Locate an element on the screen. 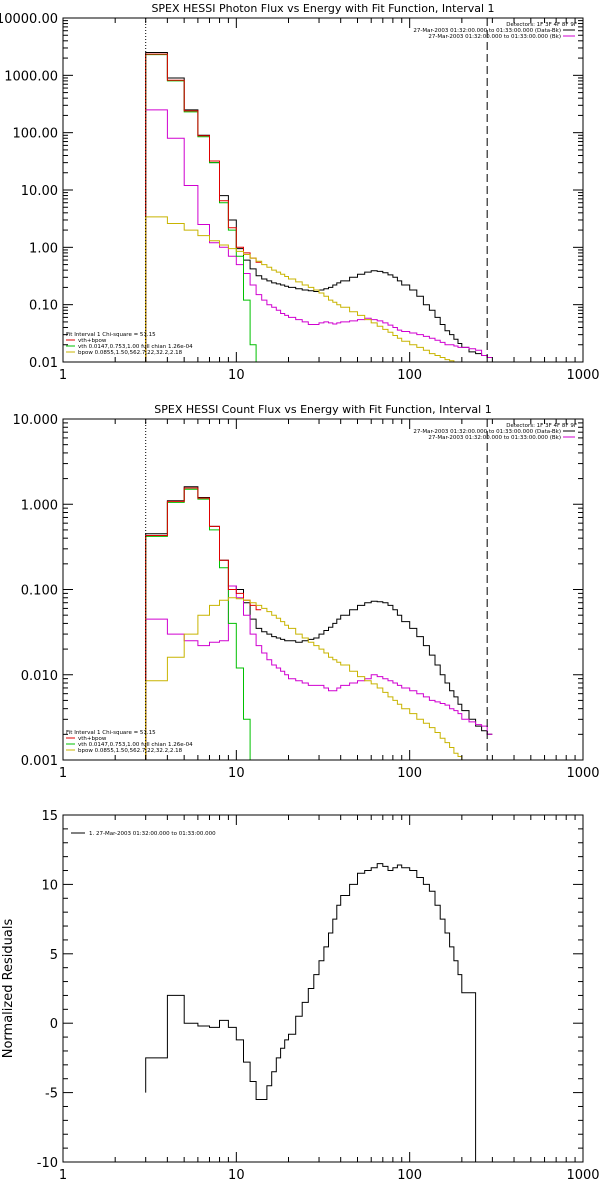 Image resolution: width=600 pixels, height=1200 pixels. y-tick-label: 0 is located at coordinates (54, 1024).